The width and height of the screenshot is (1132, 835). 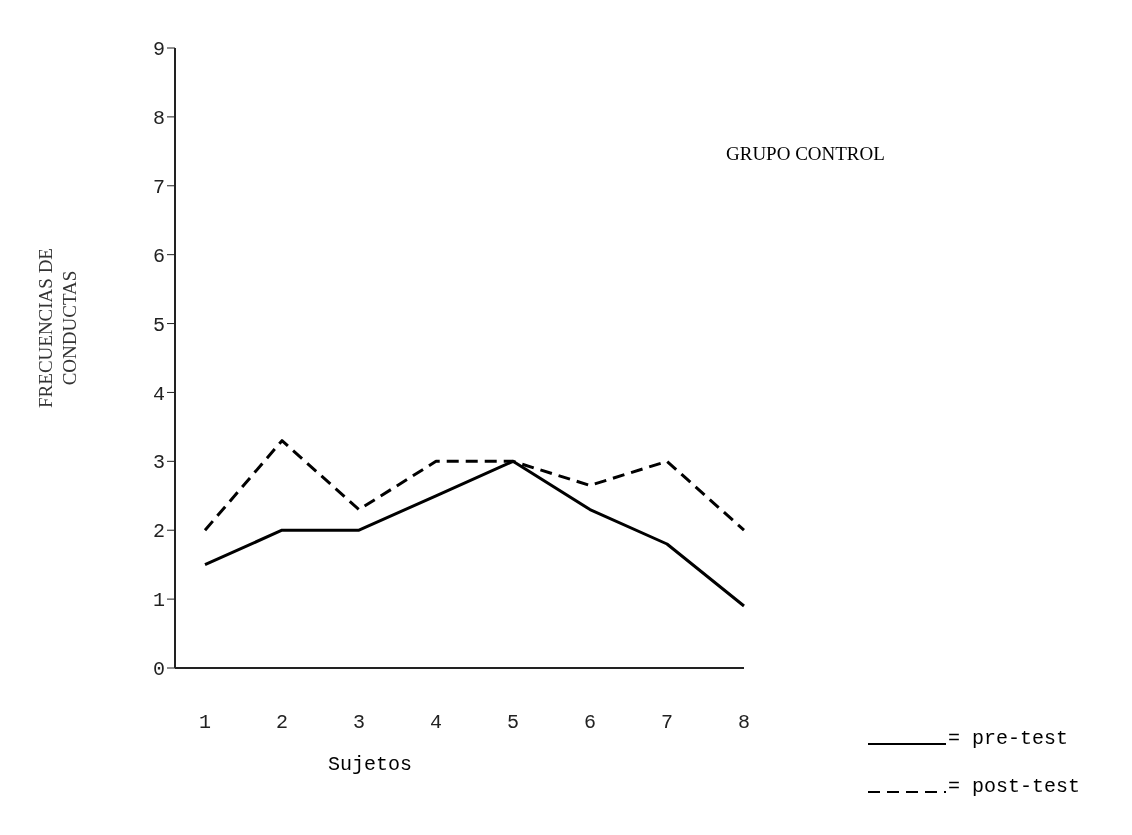 I want to click on x-tick-label: 7, so click(x=667, y=723).